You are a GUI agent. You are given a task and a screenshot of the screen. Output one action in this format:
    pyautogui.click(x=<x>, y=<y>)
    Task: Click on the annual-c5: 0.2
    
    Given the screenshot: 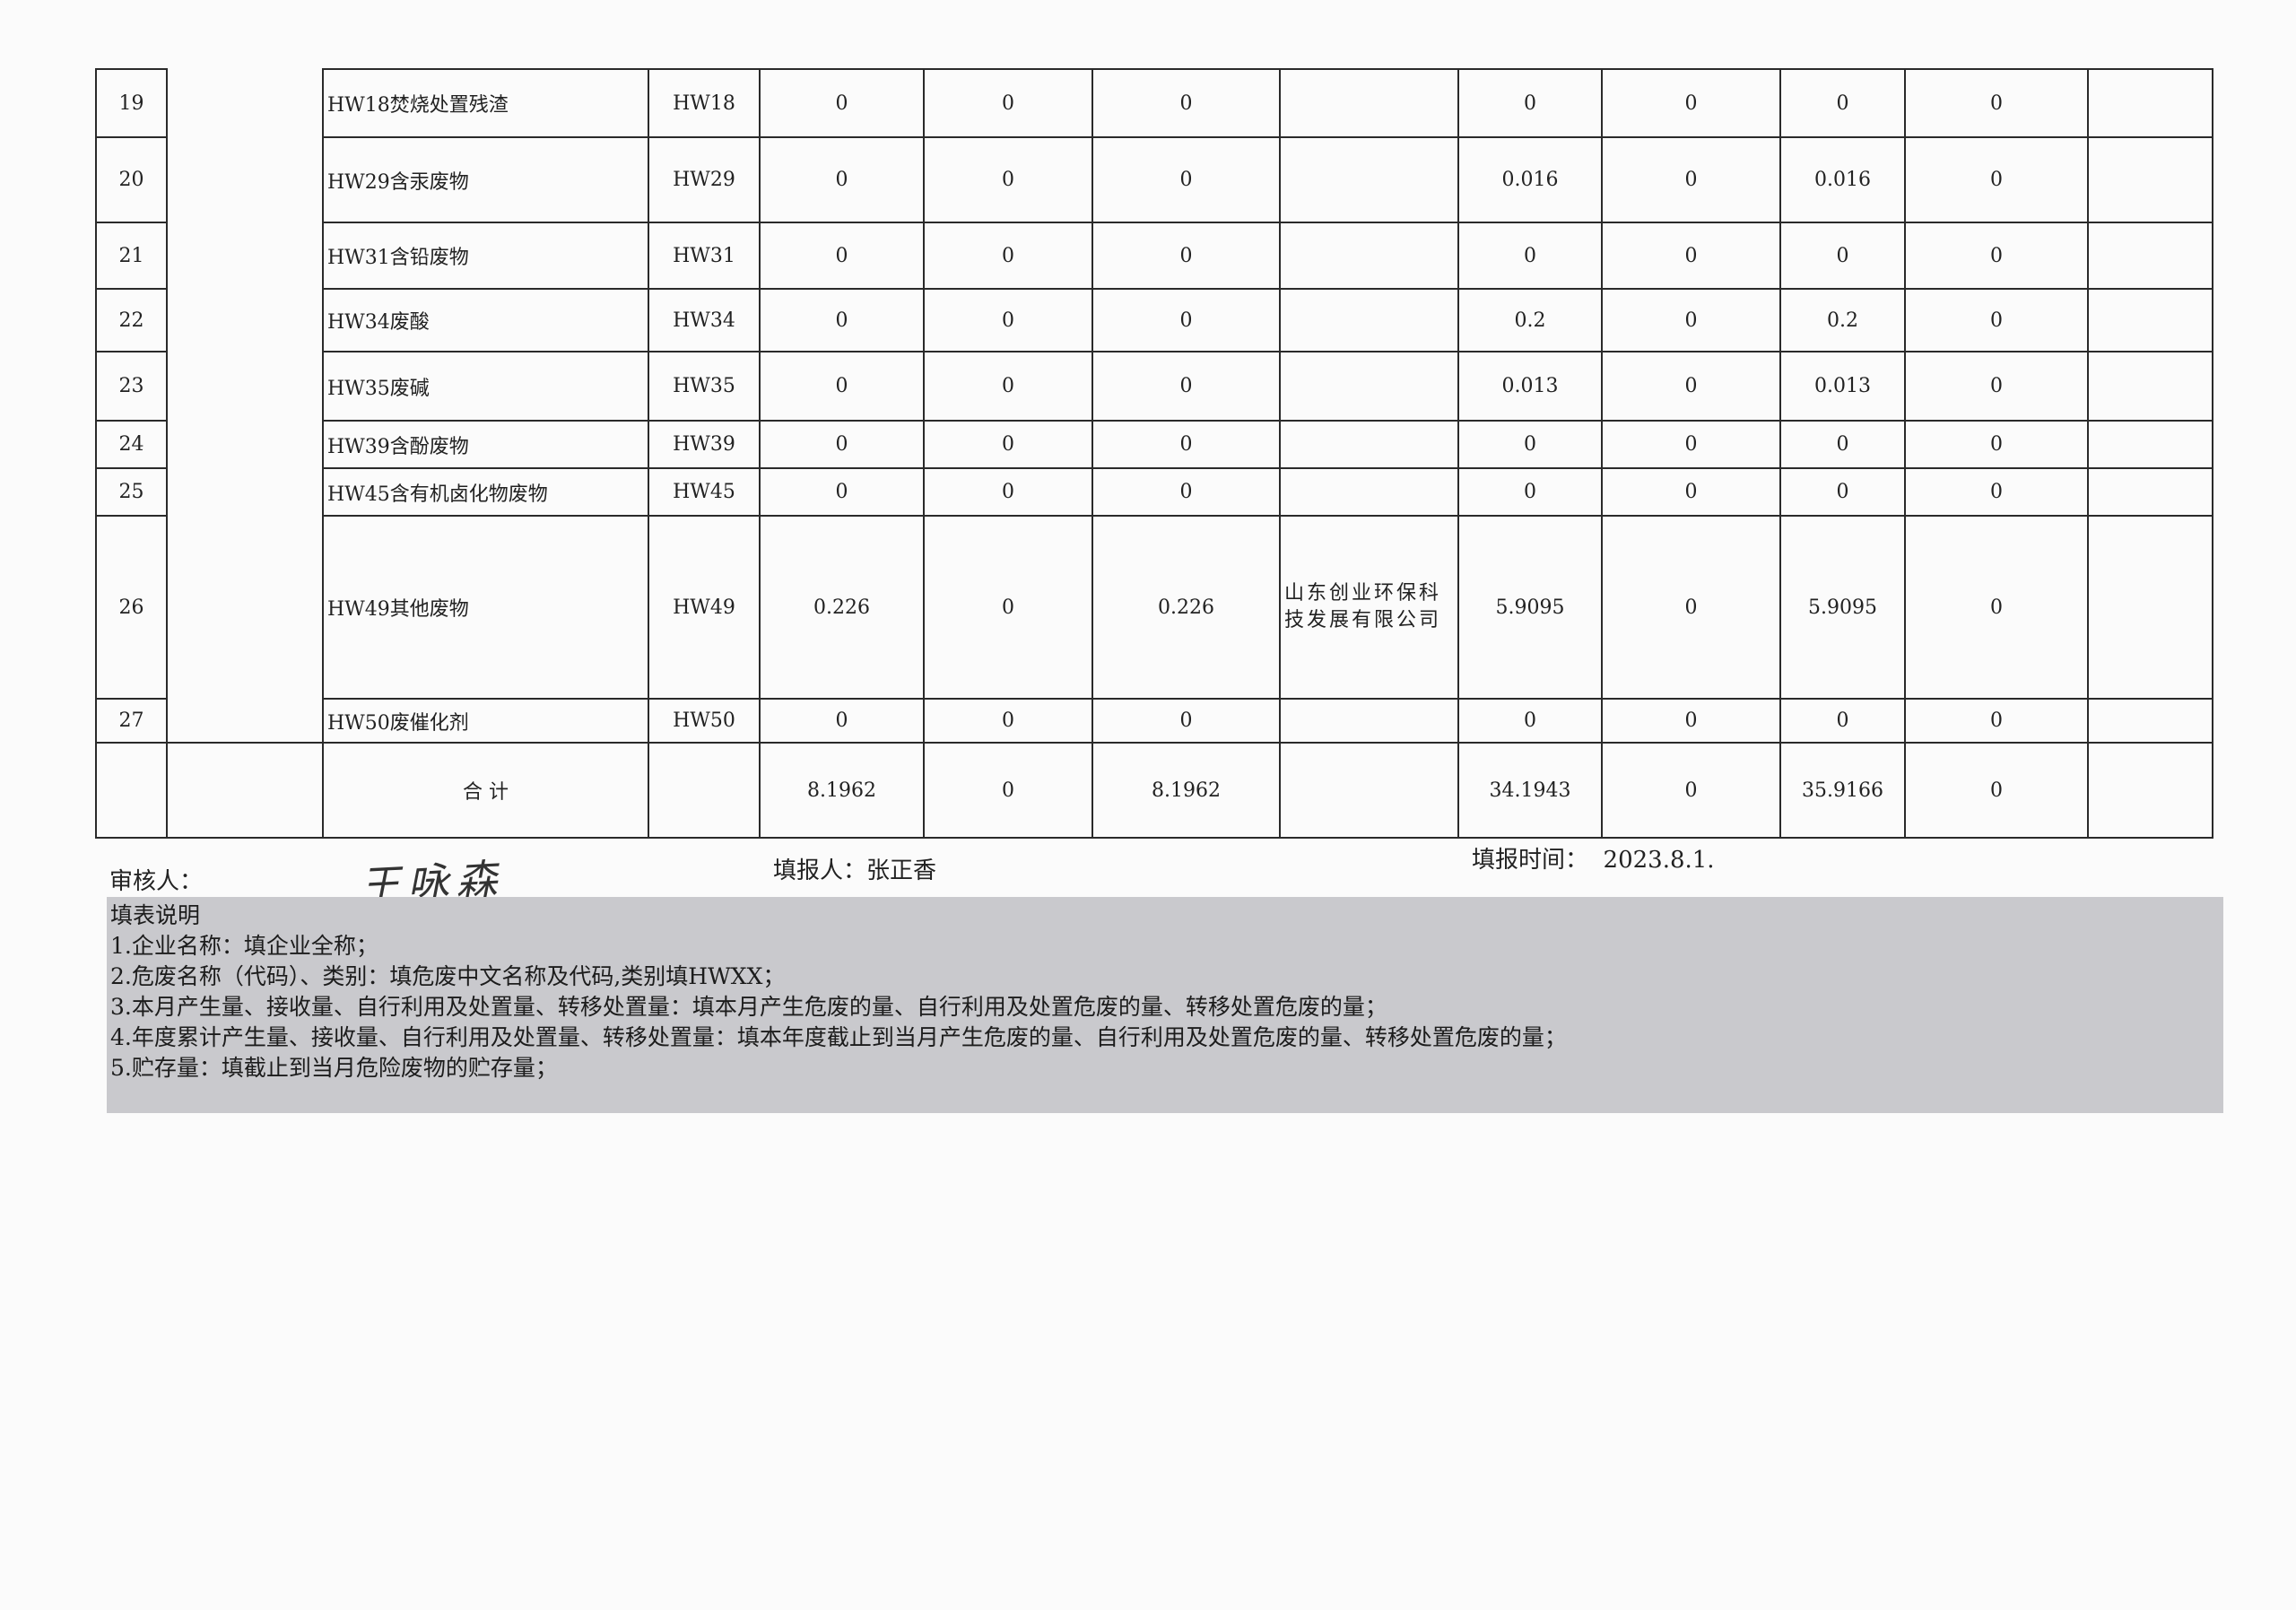 What is the action you would take?
    pyautogui.click(x=1530, y=320)
    